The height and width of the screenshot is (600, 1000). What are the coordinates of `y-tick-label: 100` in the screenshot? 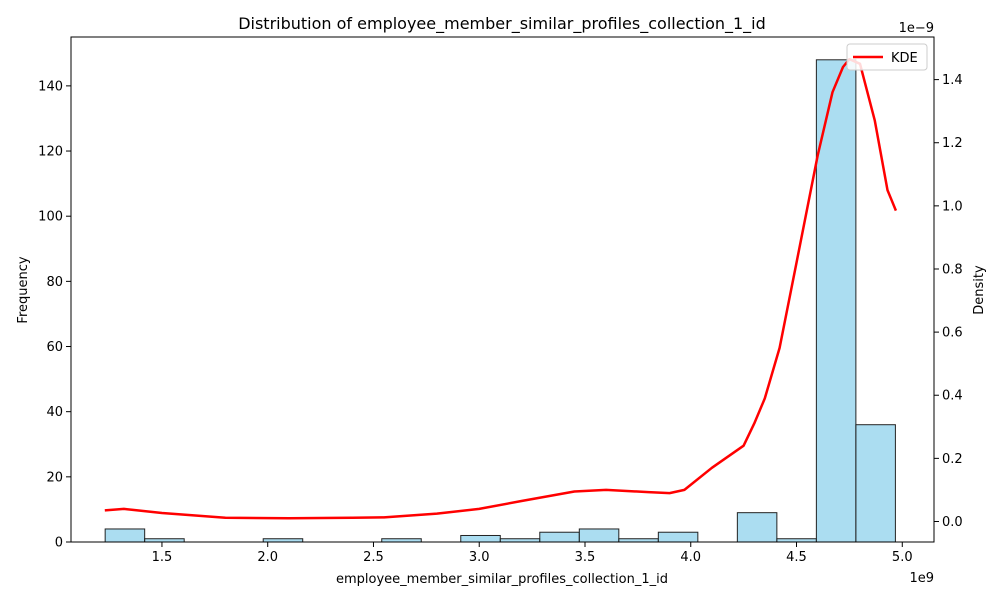 It's located at (50, 217).